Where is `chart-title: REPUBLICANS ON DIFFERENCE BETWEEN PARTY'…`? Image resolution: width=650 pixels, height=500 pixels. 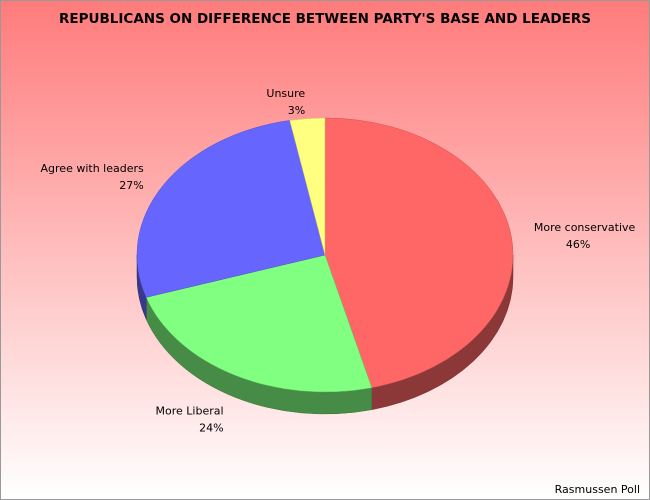 chart-title: REPUBLICANS ON DIFFERENCE BETWEEN PARTY'… is located at coordinates (325, 19).